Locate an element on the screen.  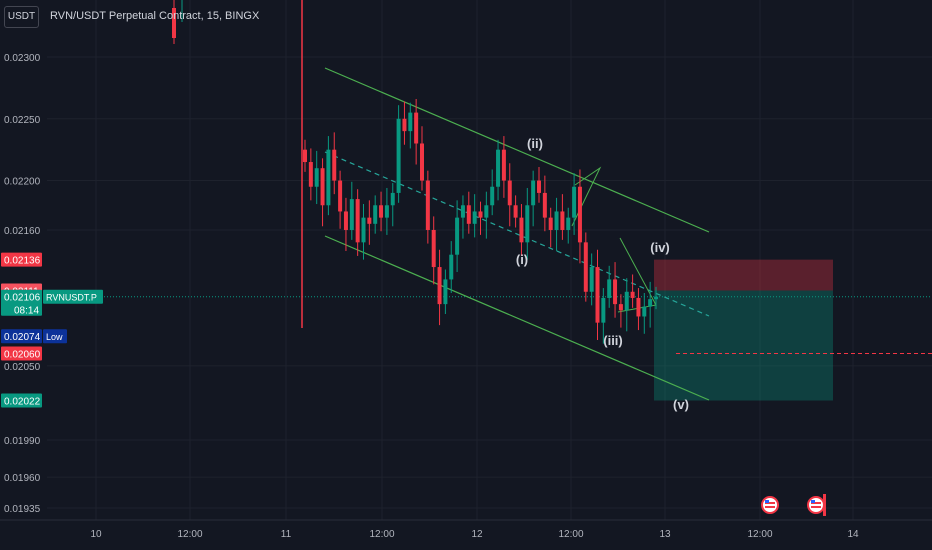
price-label-p3 is located at coordinates (21, 302).